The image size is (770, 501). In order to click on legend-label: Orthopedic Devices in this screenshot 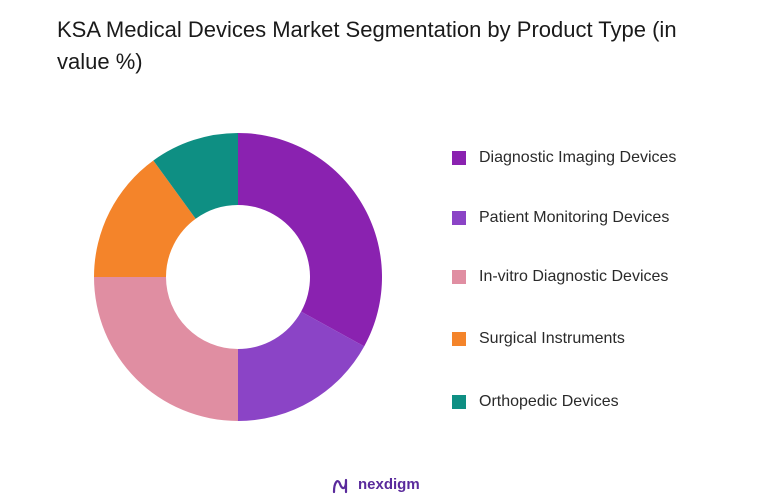, I will do `click(549, 401)`.